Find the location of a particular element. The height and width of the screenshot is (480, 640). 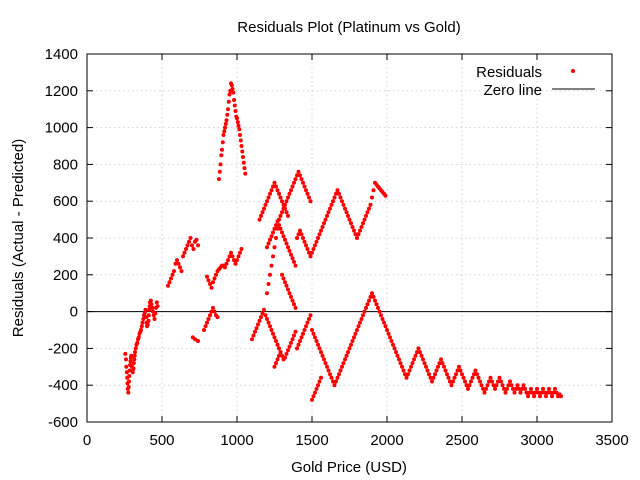

x-tick-label: 2500 is located at coordinates (461, 440).